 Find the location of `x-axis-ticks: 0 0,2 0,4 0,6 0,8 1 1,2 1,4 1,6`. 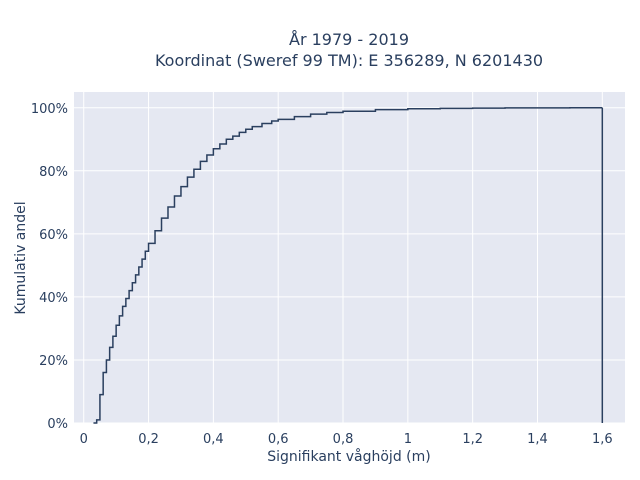

x-axis-ticks: 0 0,2 0,4 0,6 0,8 1 1,2 1,4 1,6 is located at coordinates (346, 439).